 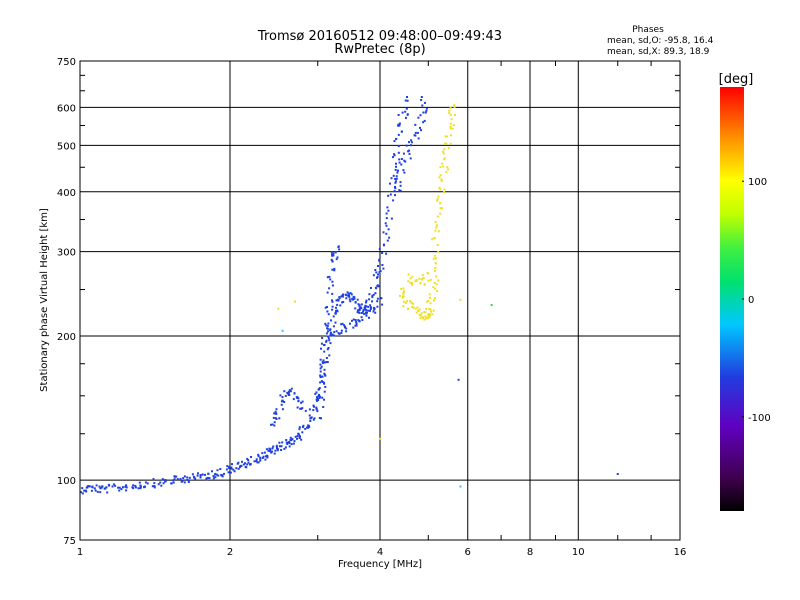 I want to click on colorbar-label: [deg], so click(x=736, y=79).